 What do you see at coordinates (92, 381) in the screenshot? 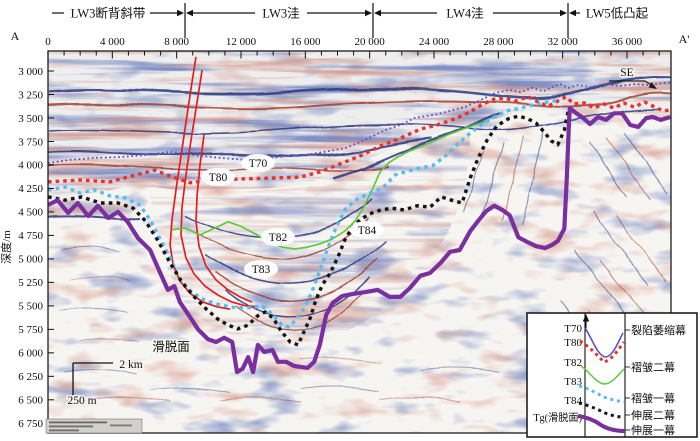
I see `scale-bar` at bounding box center [92, 381].